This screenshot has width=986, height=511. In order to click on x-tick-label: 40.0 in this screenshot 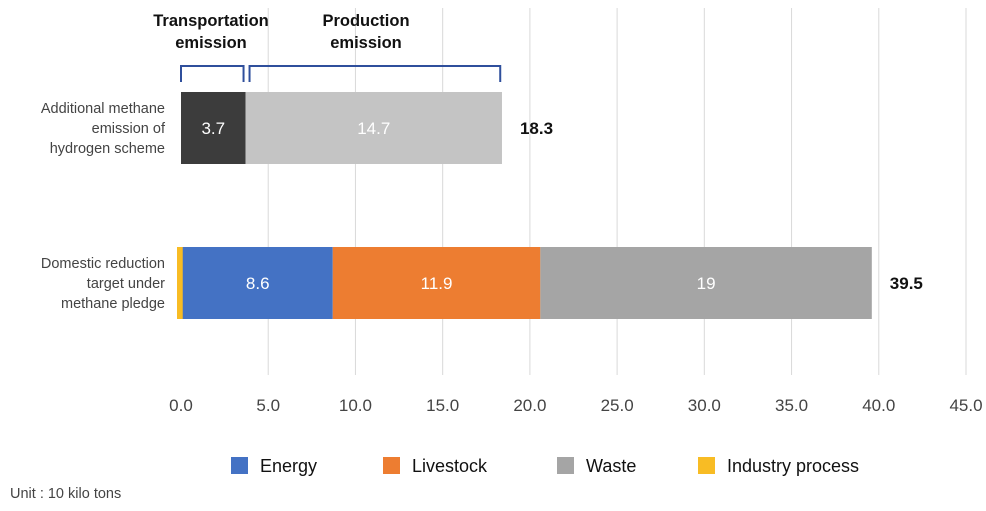, I will do `click(878, 405)`.